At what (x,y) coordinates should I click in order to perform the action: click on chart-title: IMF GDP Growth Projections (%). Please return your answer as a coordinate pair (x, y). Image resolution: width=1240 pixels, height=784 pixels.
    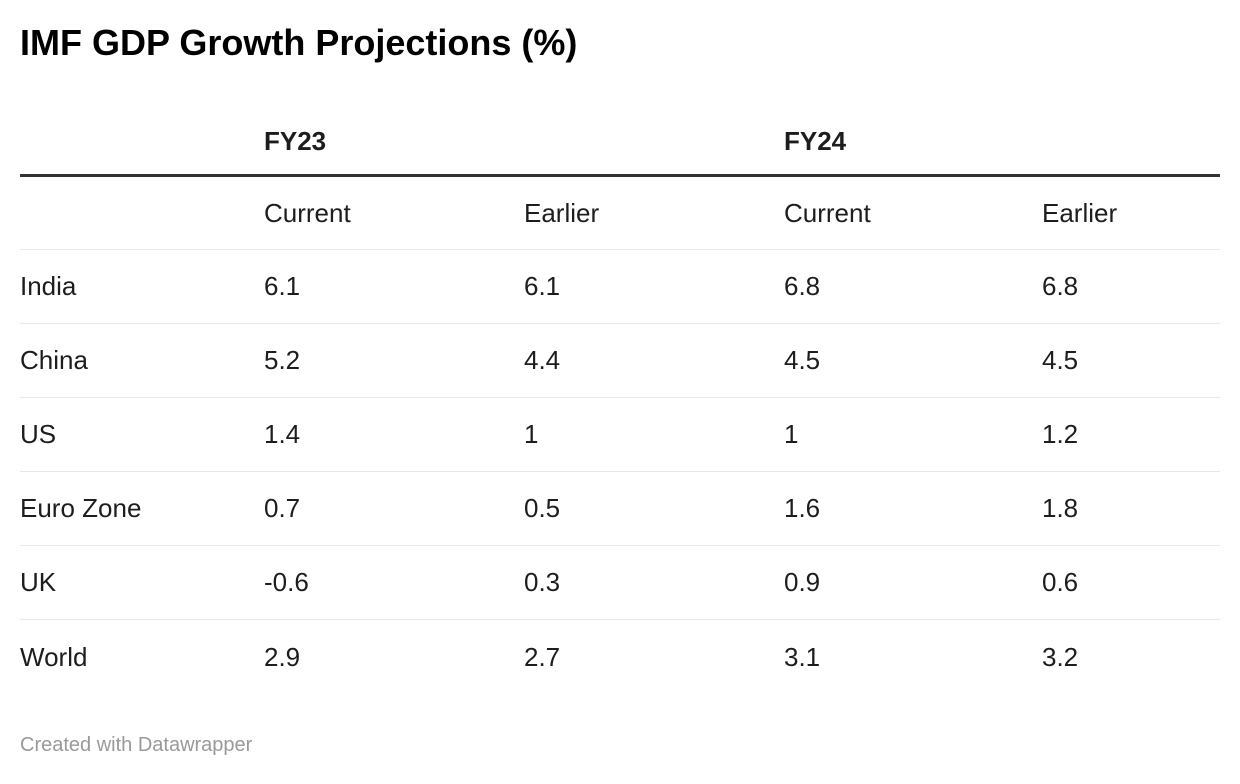
    Looking at the image, I should click on (299, 42).